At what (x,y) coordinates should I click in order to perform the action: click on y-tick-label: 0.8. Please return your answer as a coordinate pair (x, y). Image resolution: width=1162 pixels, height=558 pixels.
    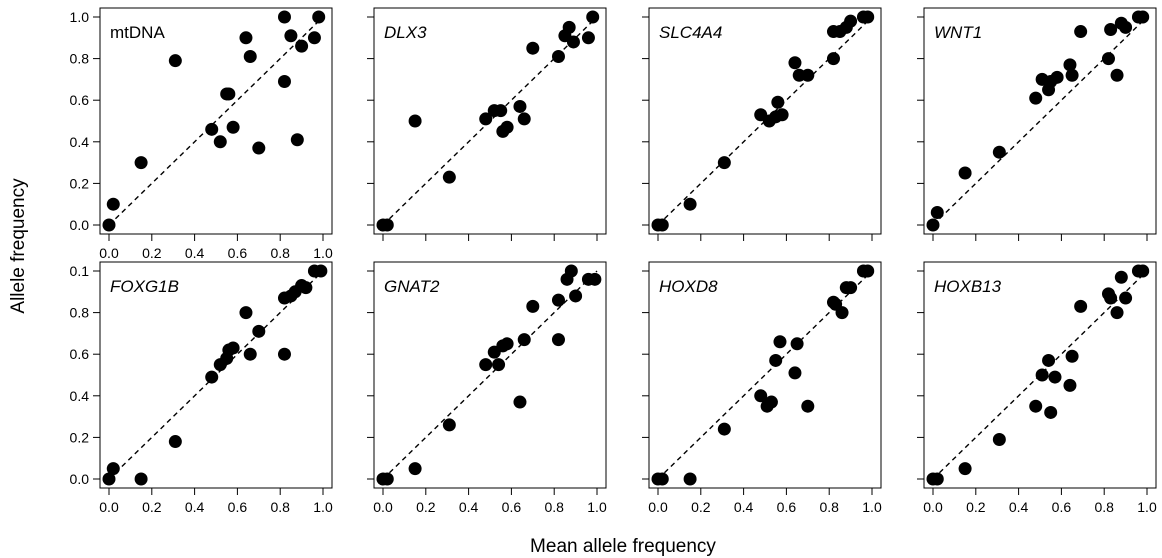
    Looking at the image, I should click on (80, 59).